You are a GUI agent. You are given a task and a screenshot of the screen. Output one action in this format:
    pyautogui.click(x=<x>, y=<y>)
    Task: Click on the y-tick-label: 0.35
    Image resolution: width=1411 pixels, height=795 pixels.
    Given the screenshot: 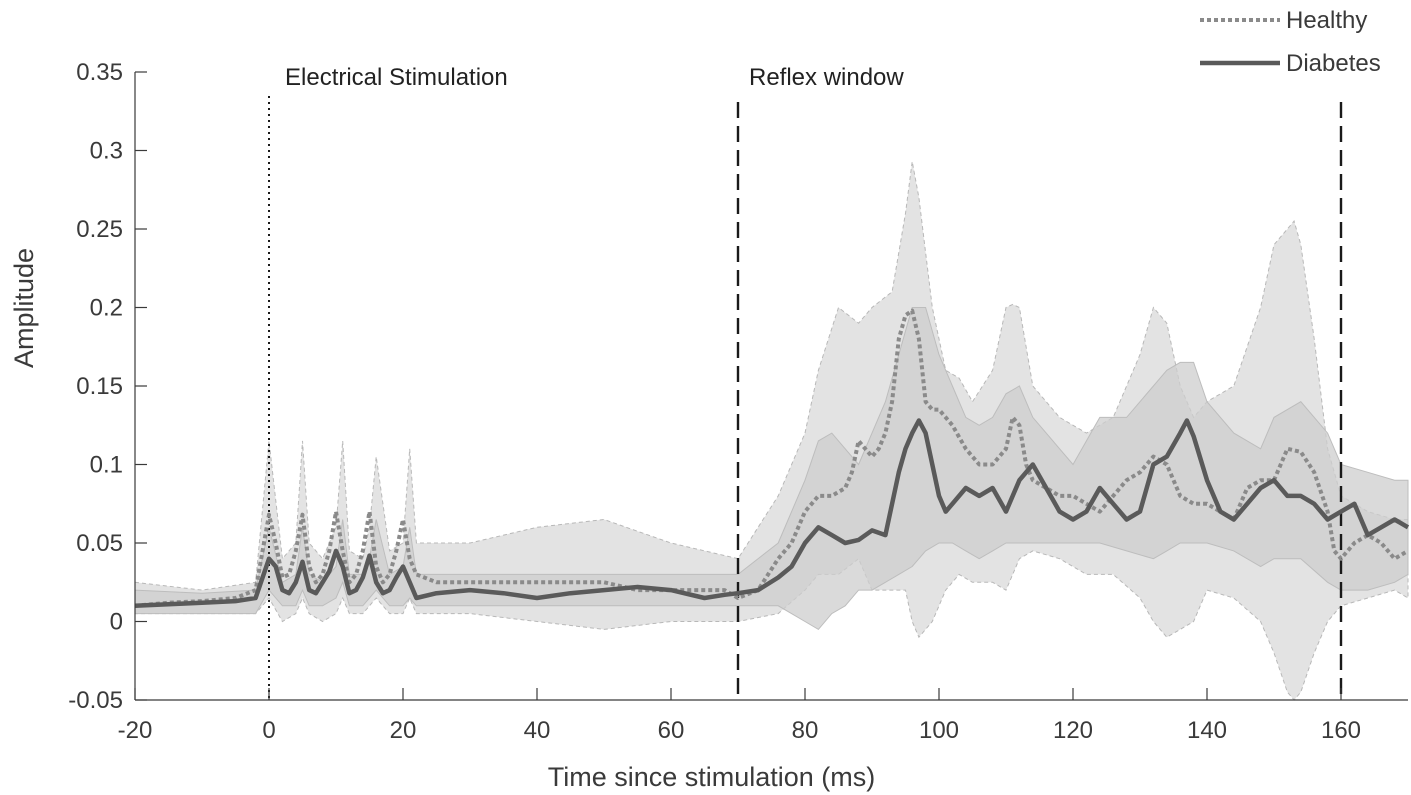 What is the action you would take?
    pyautogui.click(x=99, y=72)
    